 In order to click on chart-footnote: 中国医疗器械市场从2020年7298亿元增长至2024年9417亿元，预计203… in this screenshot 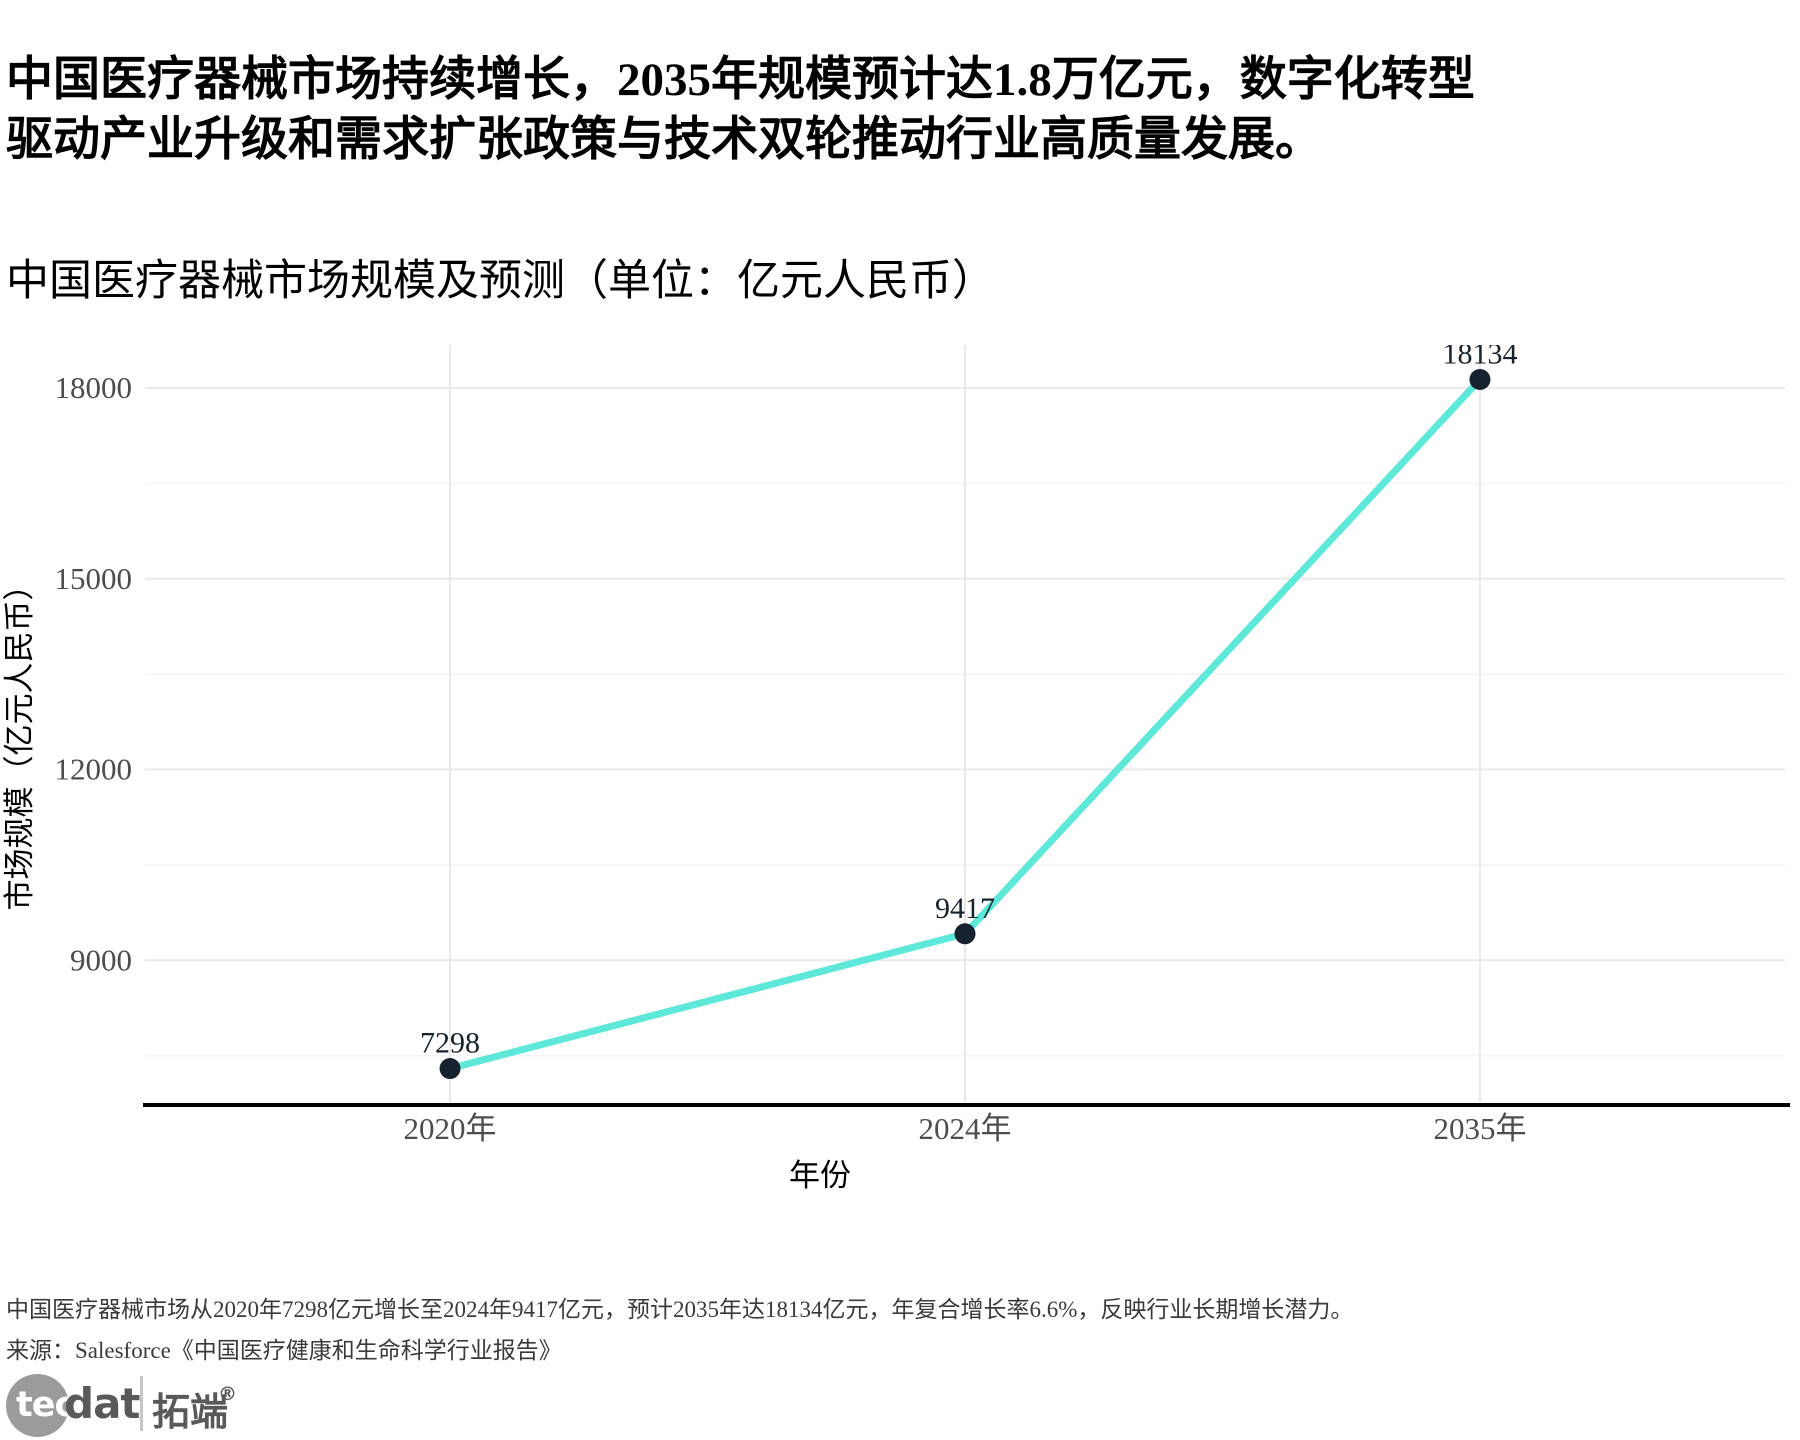, I will do `click(680, 1309)`.